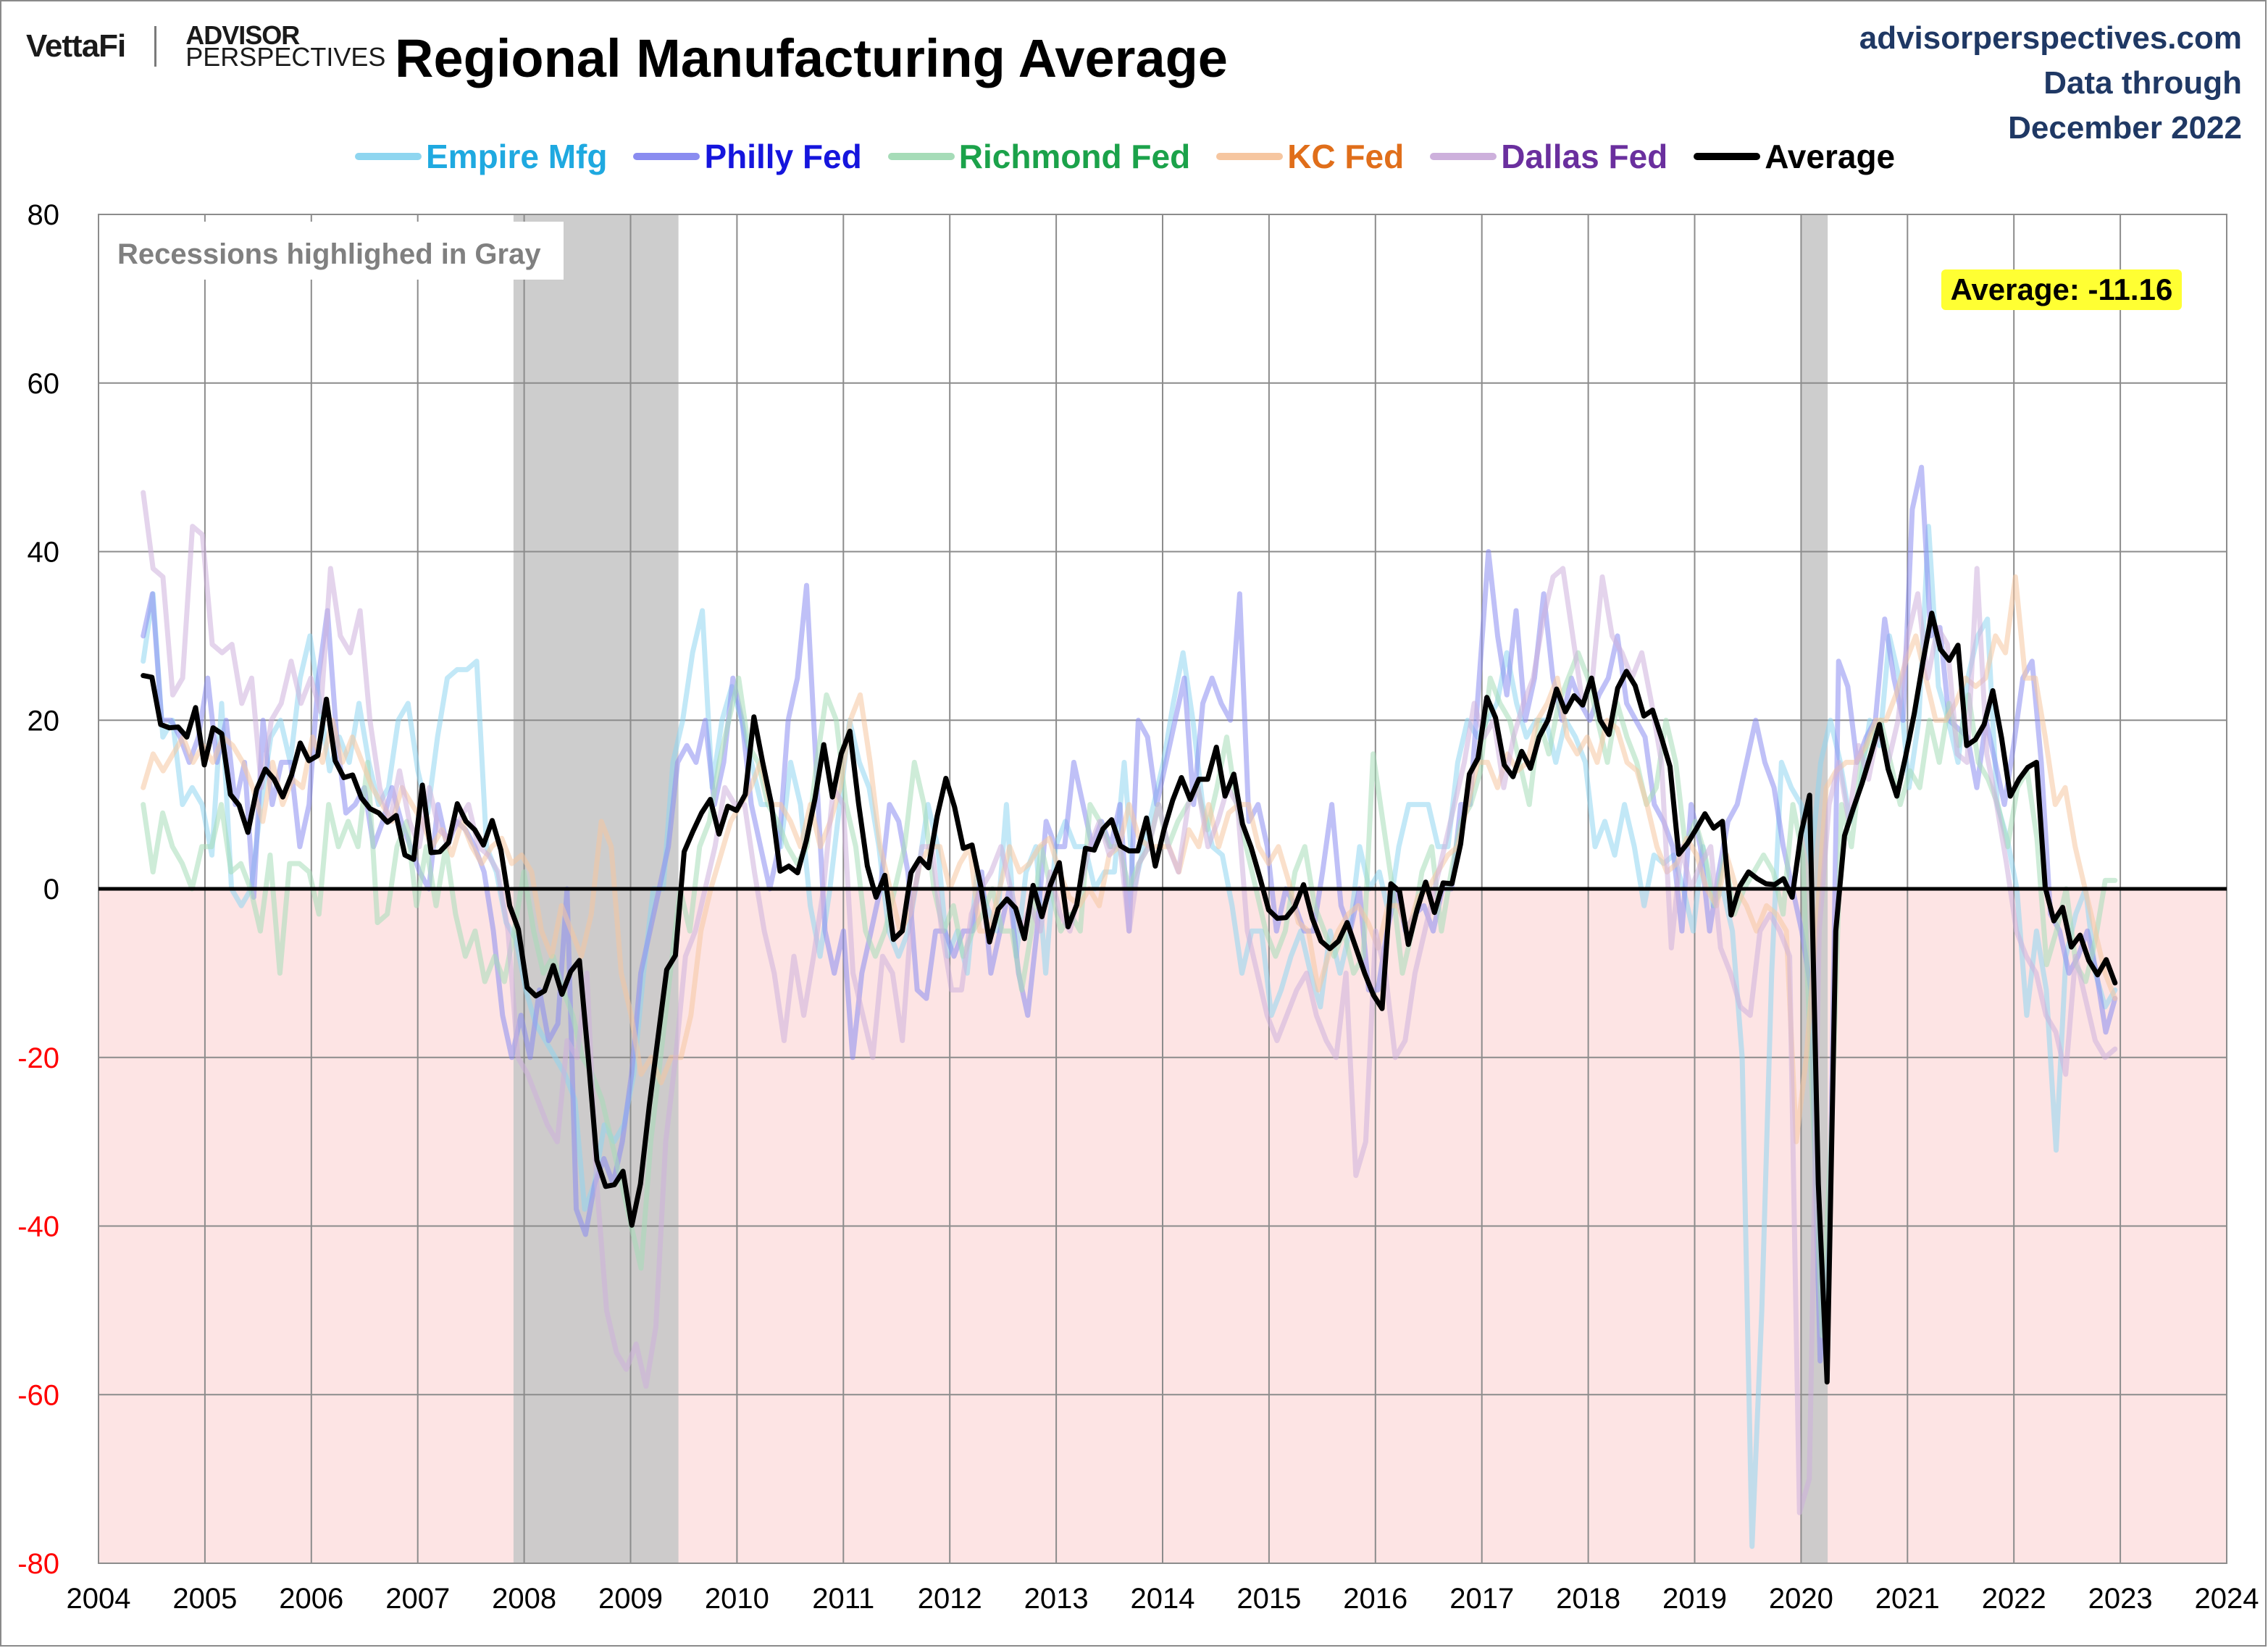  What do you see at coordinates (1585, 156) in the screenshot?
I see `legend-label: Dallas Fed` at bounding box center [1585, 156].